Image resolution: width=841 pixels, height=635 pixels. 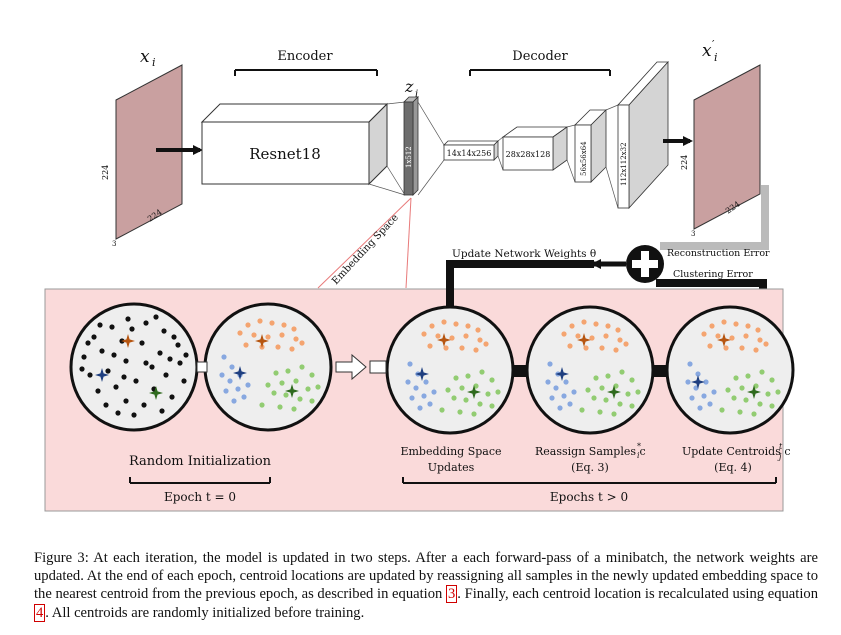 I want to click on epoch0-label: Epoch t = 0, so click(x=200, y=497).